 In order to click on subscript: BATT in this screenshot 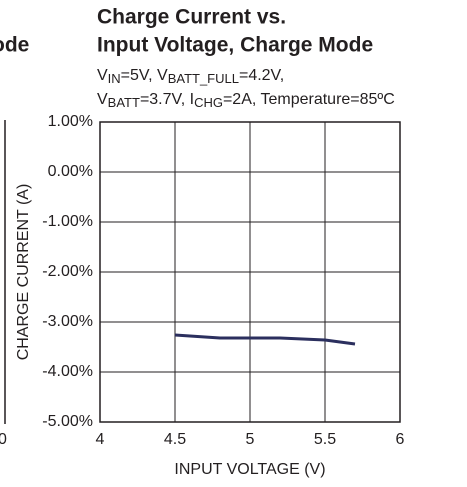, I will do `click(124, 102)`.